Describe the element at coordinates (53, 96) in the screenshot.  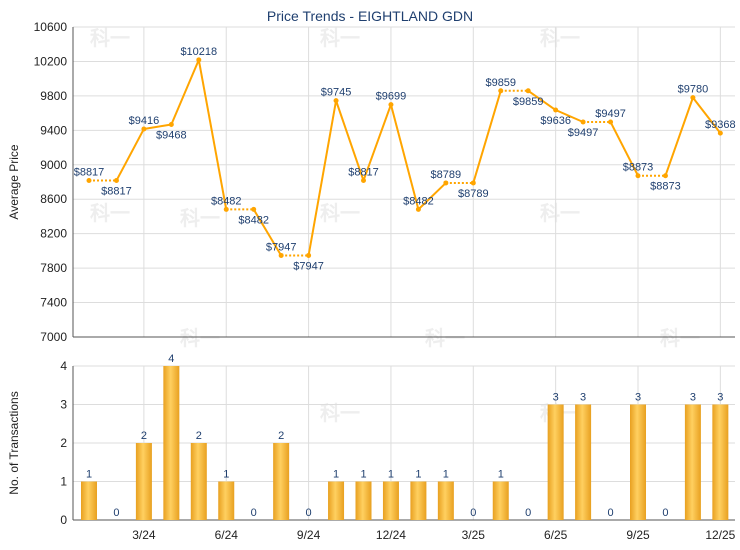
I see `y-tick-label: 9800` at that location.